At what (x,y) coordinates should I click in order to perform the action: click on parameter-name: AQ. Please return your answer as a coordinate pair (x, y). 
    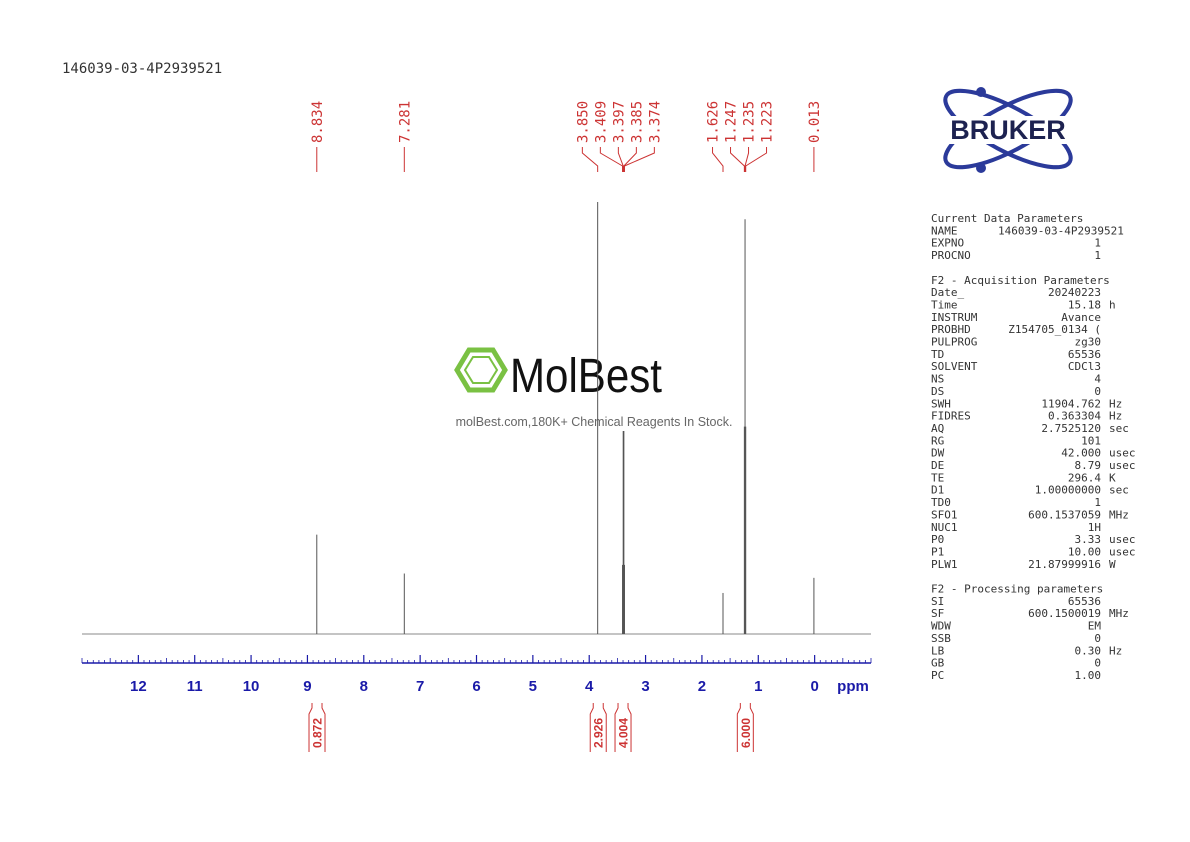
    Looking at the image, I should click on (937, 428).